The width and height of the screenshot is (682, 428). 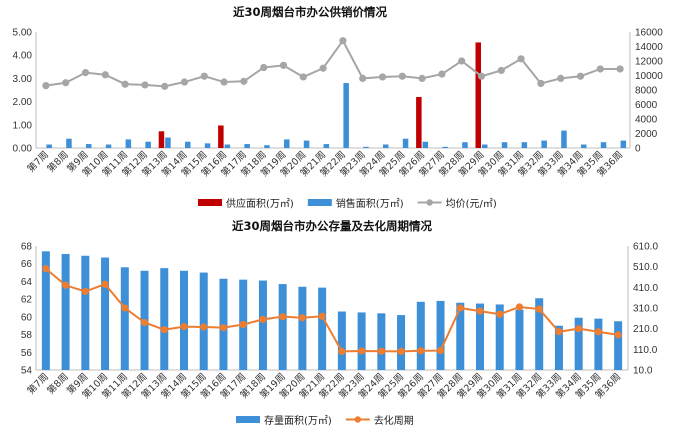 I want to click on left-tick-label: 62, so click(x=27, y=300).